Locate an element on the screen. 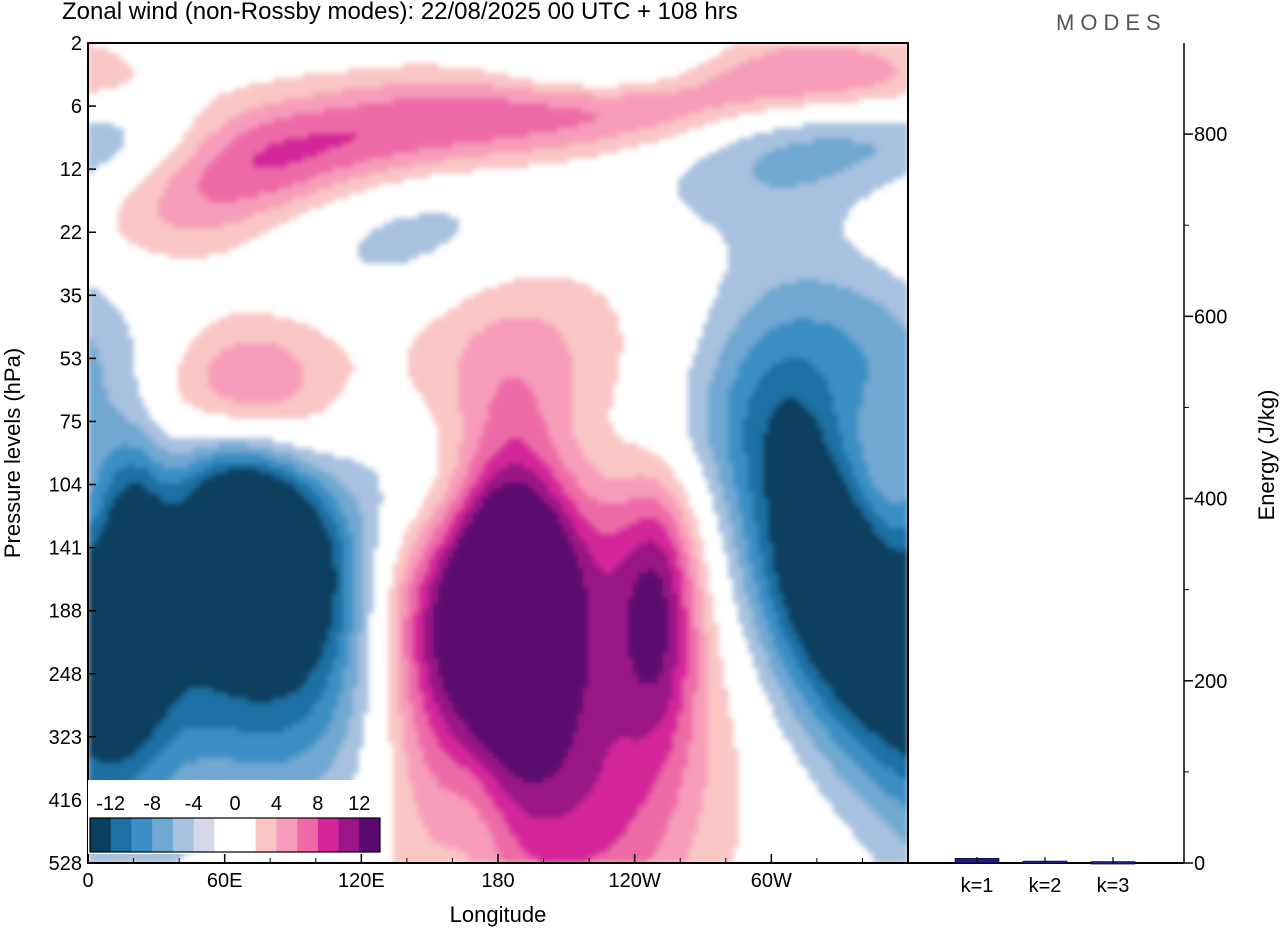 This screenshot has width=1280, height=930. colorbar-label: -12 is located at coordinates (110, 804).